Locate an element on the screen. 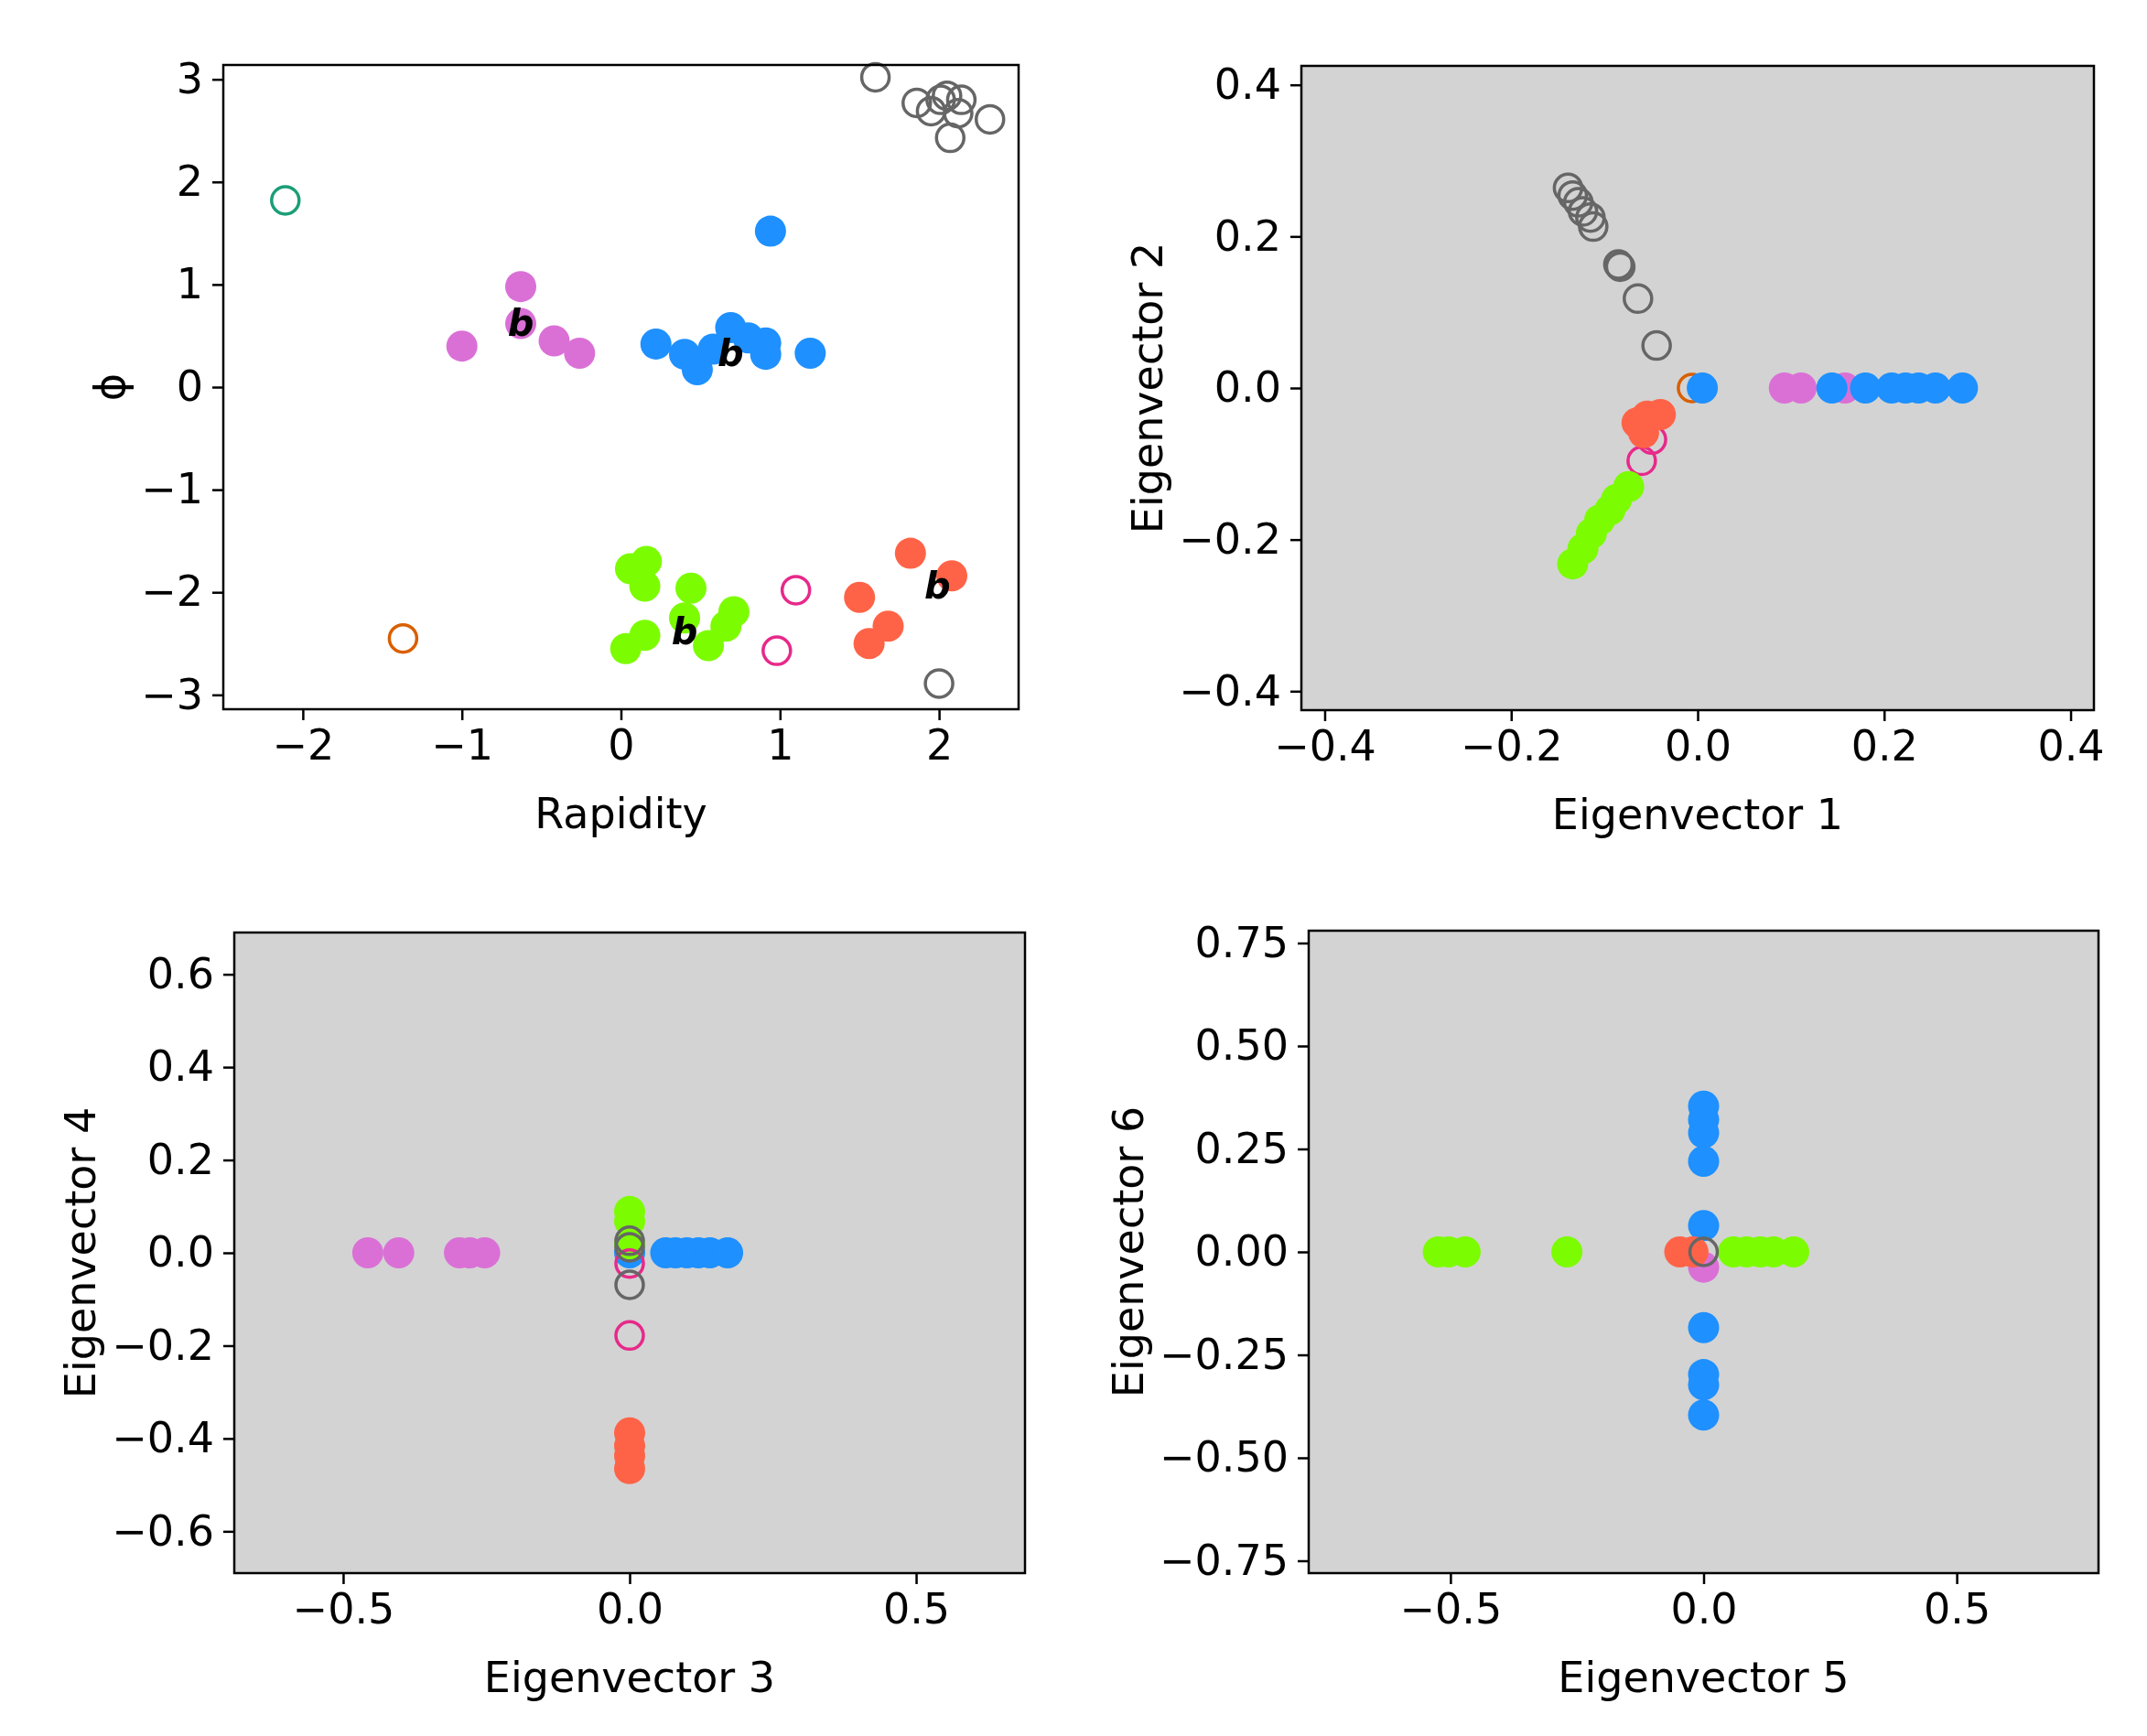  y-axis-title: Eigenvector 4 is located at coordinates (81, 1253).